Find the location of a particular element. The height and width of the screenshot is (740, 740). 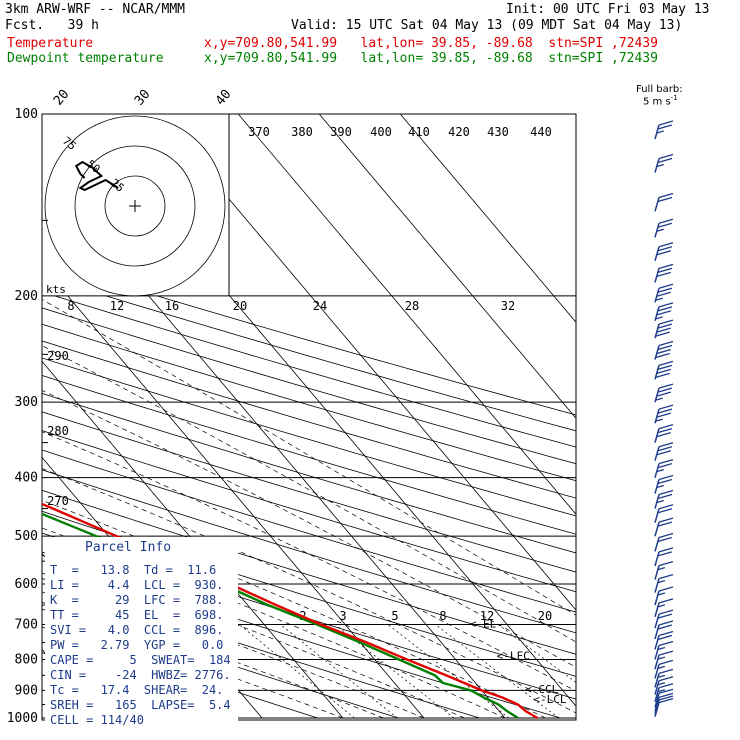

dry-adiabat is located at coordinates (220, 660).